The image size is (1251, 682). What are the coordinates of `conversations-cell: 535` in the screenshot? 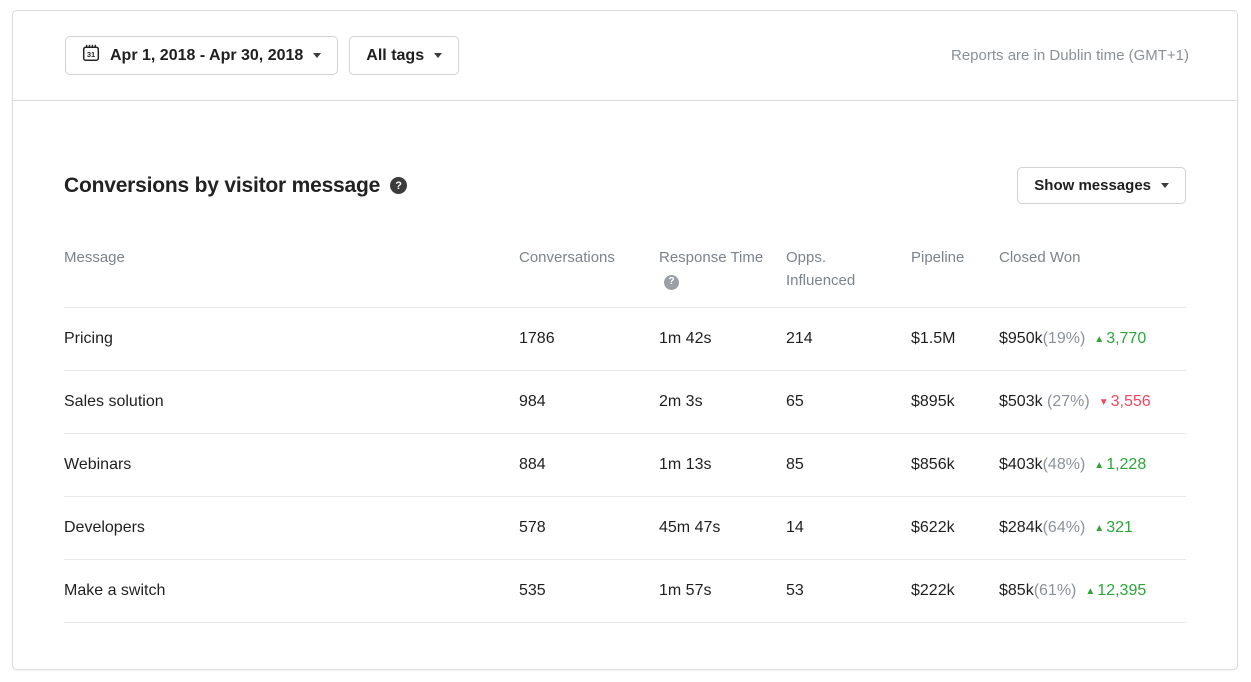 It's located at (532, 590).